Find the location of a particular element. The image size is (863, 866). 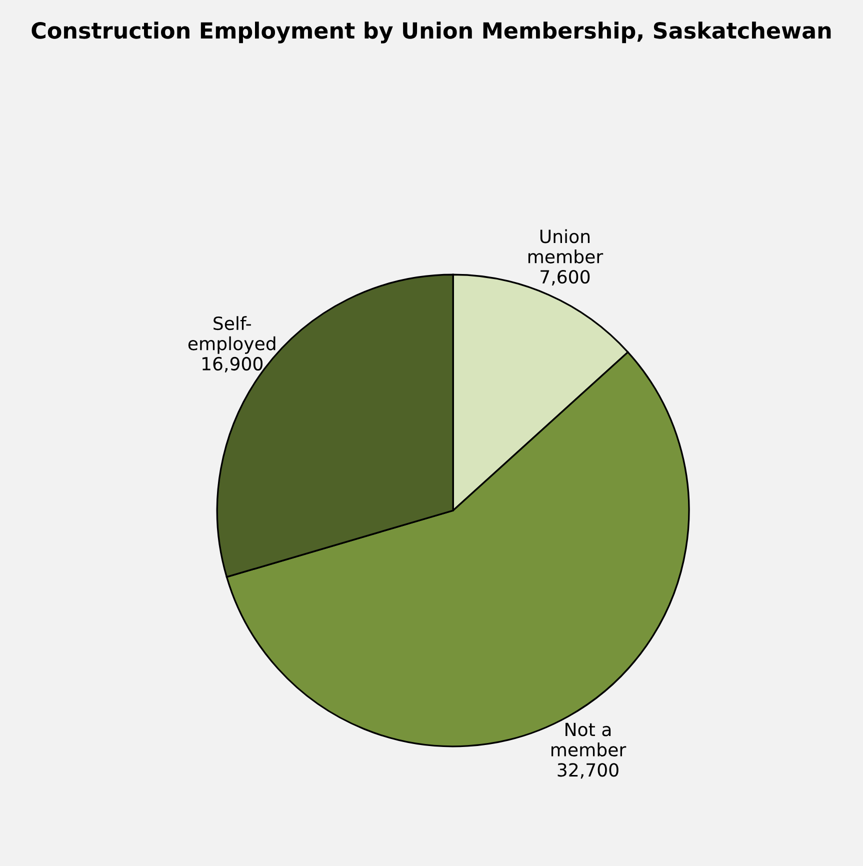

data-label: 16,900 is located at coordinates (232, 364).